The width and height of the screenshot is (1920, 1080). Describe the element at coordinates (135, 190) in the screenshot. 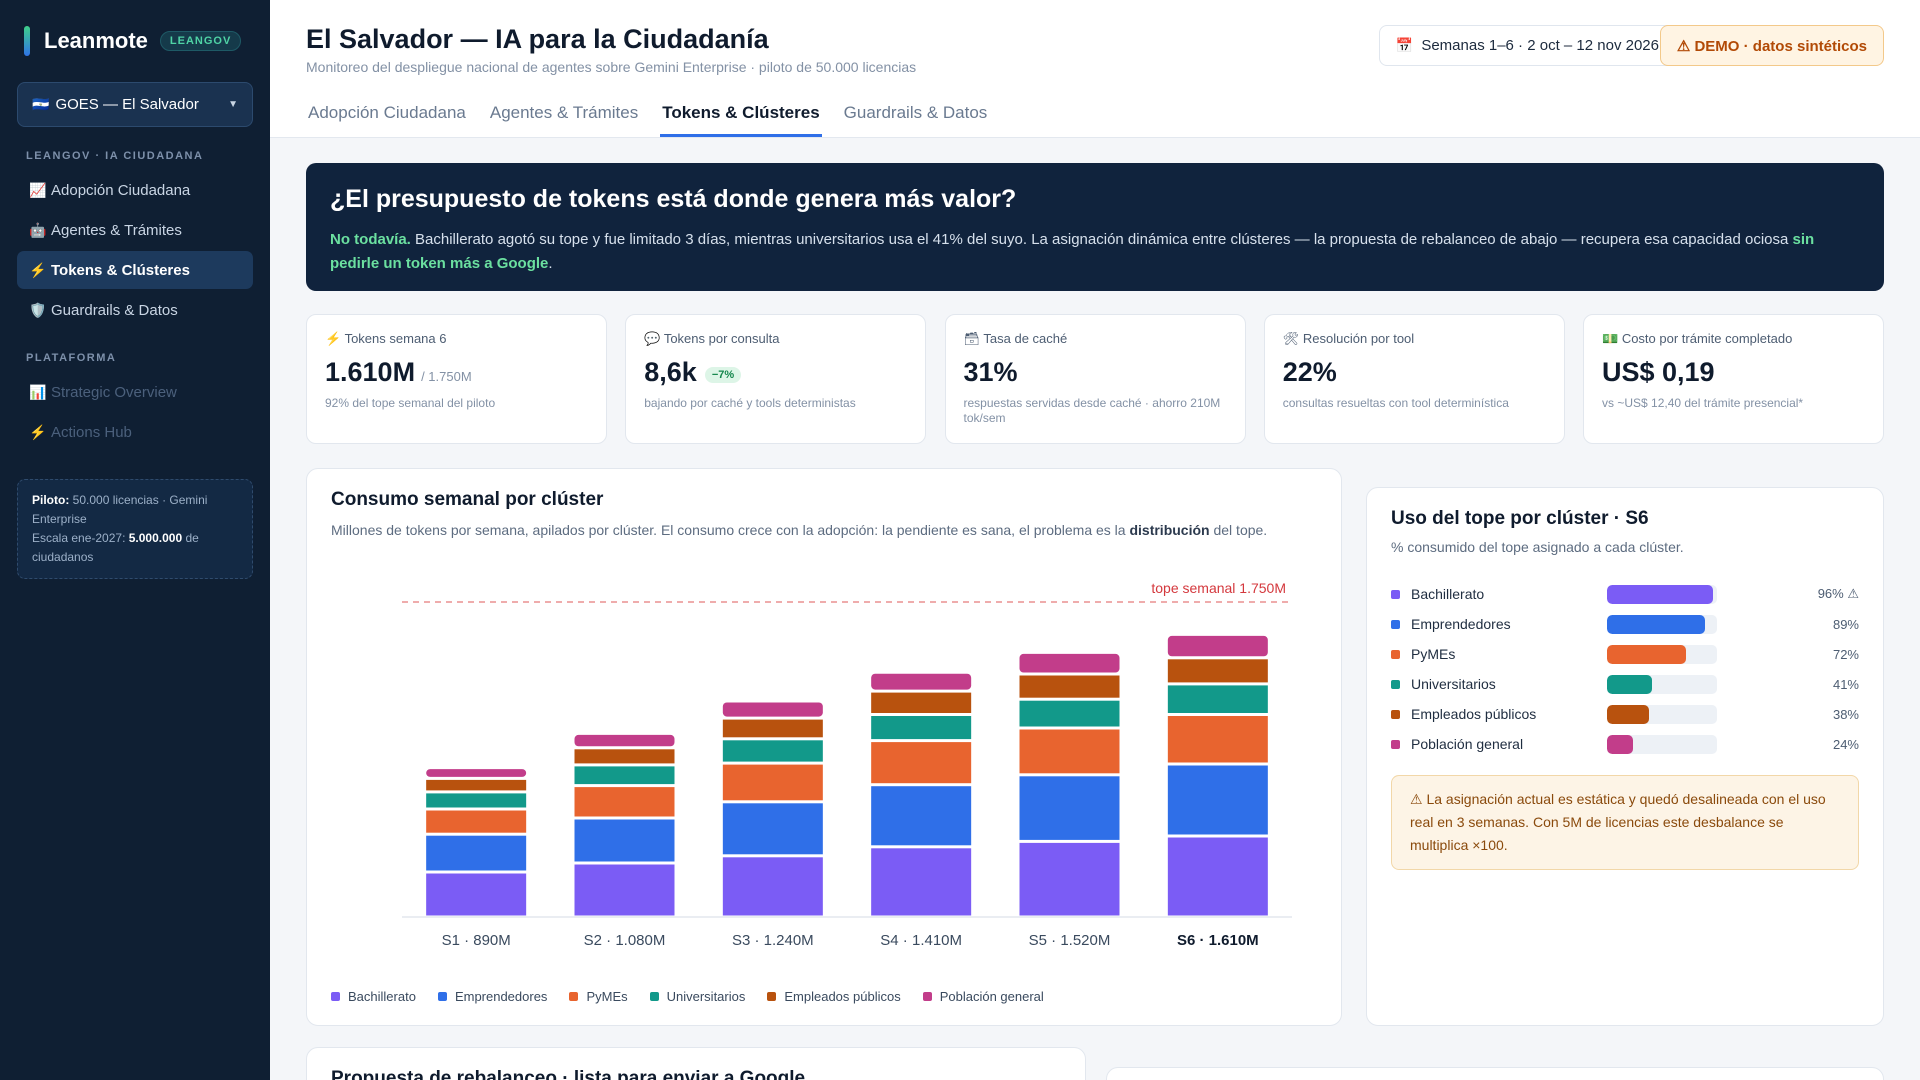

I see `sidebar-item-adopcion: 📈 Adopción Ciudadana` at that location.